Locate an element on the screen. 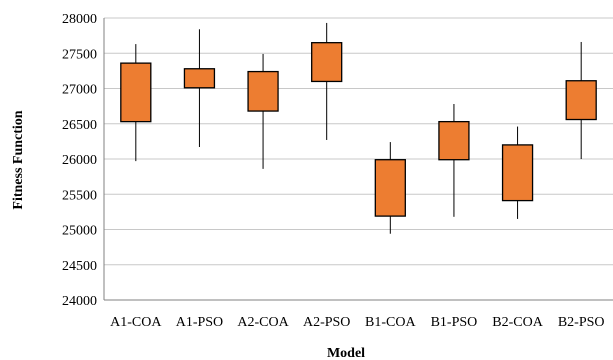 The height and width of the screenshot is (360, 613). y-tick-label: 27500 is located at coordinates (79, 54).